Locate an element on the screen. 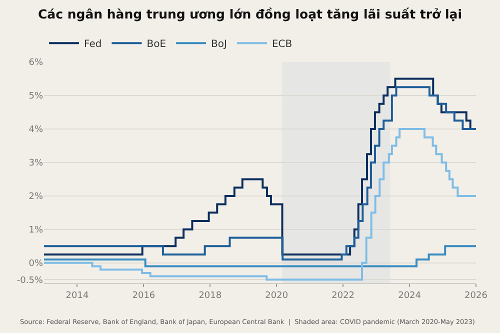 The width and height of the screenshot is (500, 333). y-tick-label: 6% is located at coordinates (36, 63).